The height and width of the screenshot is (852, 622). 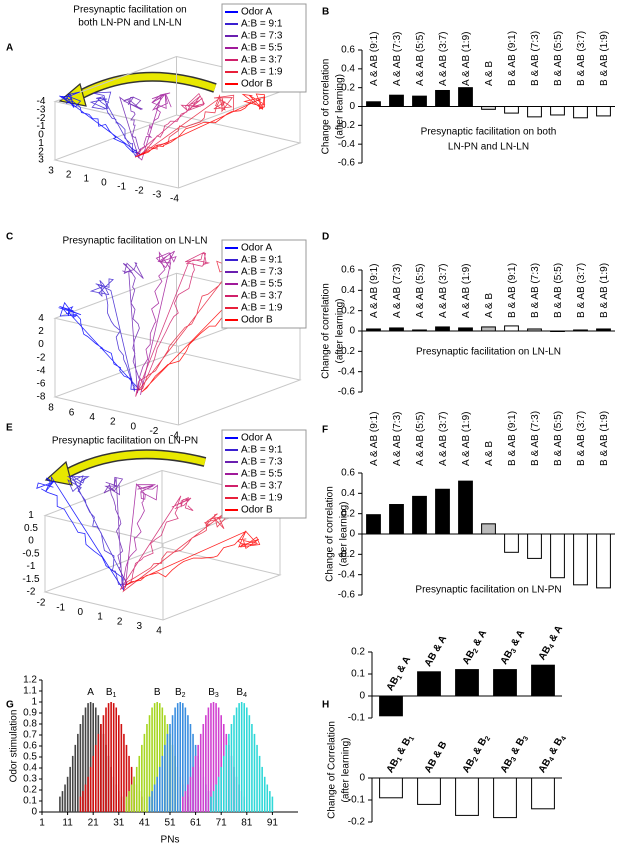 What do you see at coordinates (489, 132) in the screenshot?
I see `x-axis-label: Presynaptic facilitation on both` at bounding box center [489, 132].